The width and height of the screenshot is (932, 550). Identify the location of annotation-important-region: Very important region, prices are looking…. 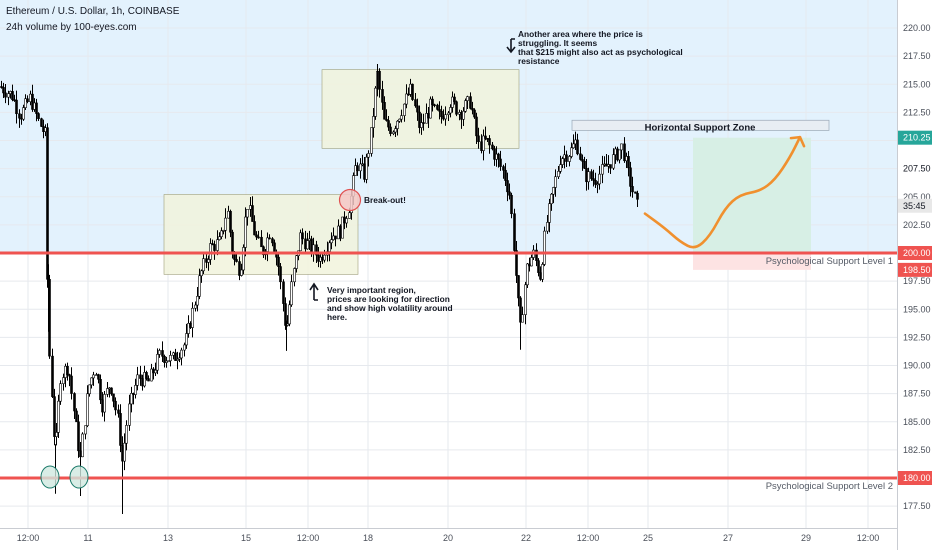
(390, 303).